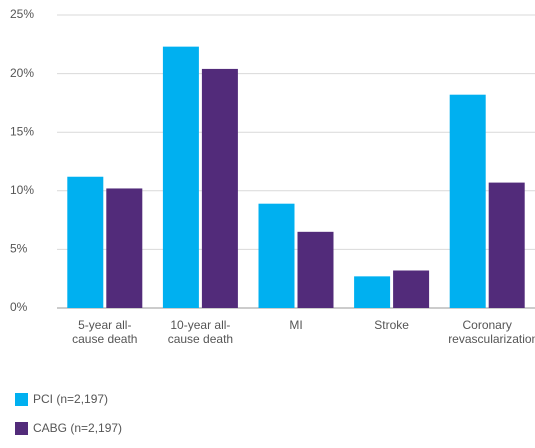 The height and width of the screenshot is (448, 535). Describe the element at coordinates (105, 332) in the screenshot. I see `x-tick-label: 5-year all-cause death` at that location.